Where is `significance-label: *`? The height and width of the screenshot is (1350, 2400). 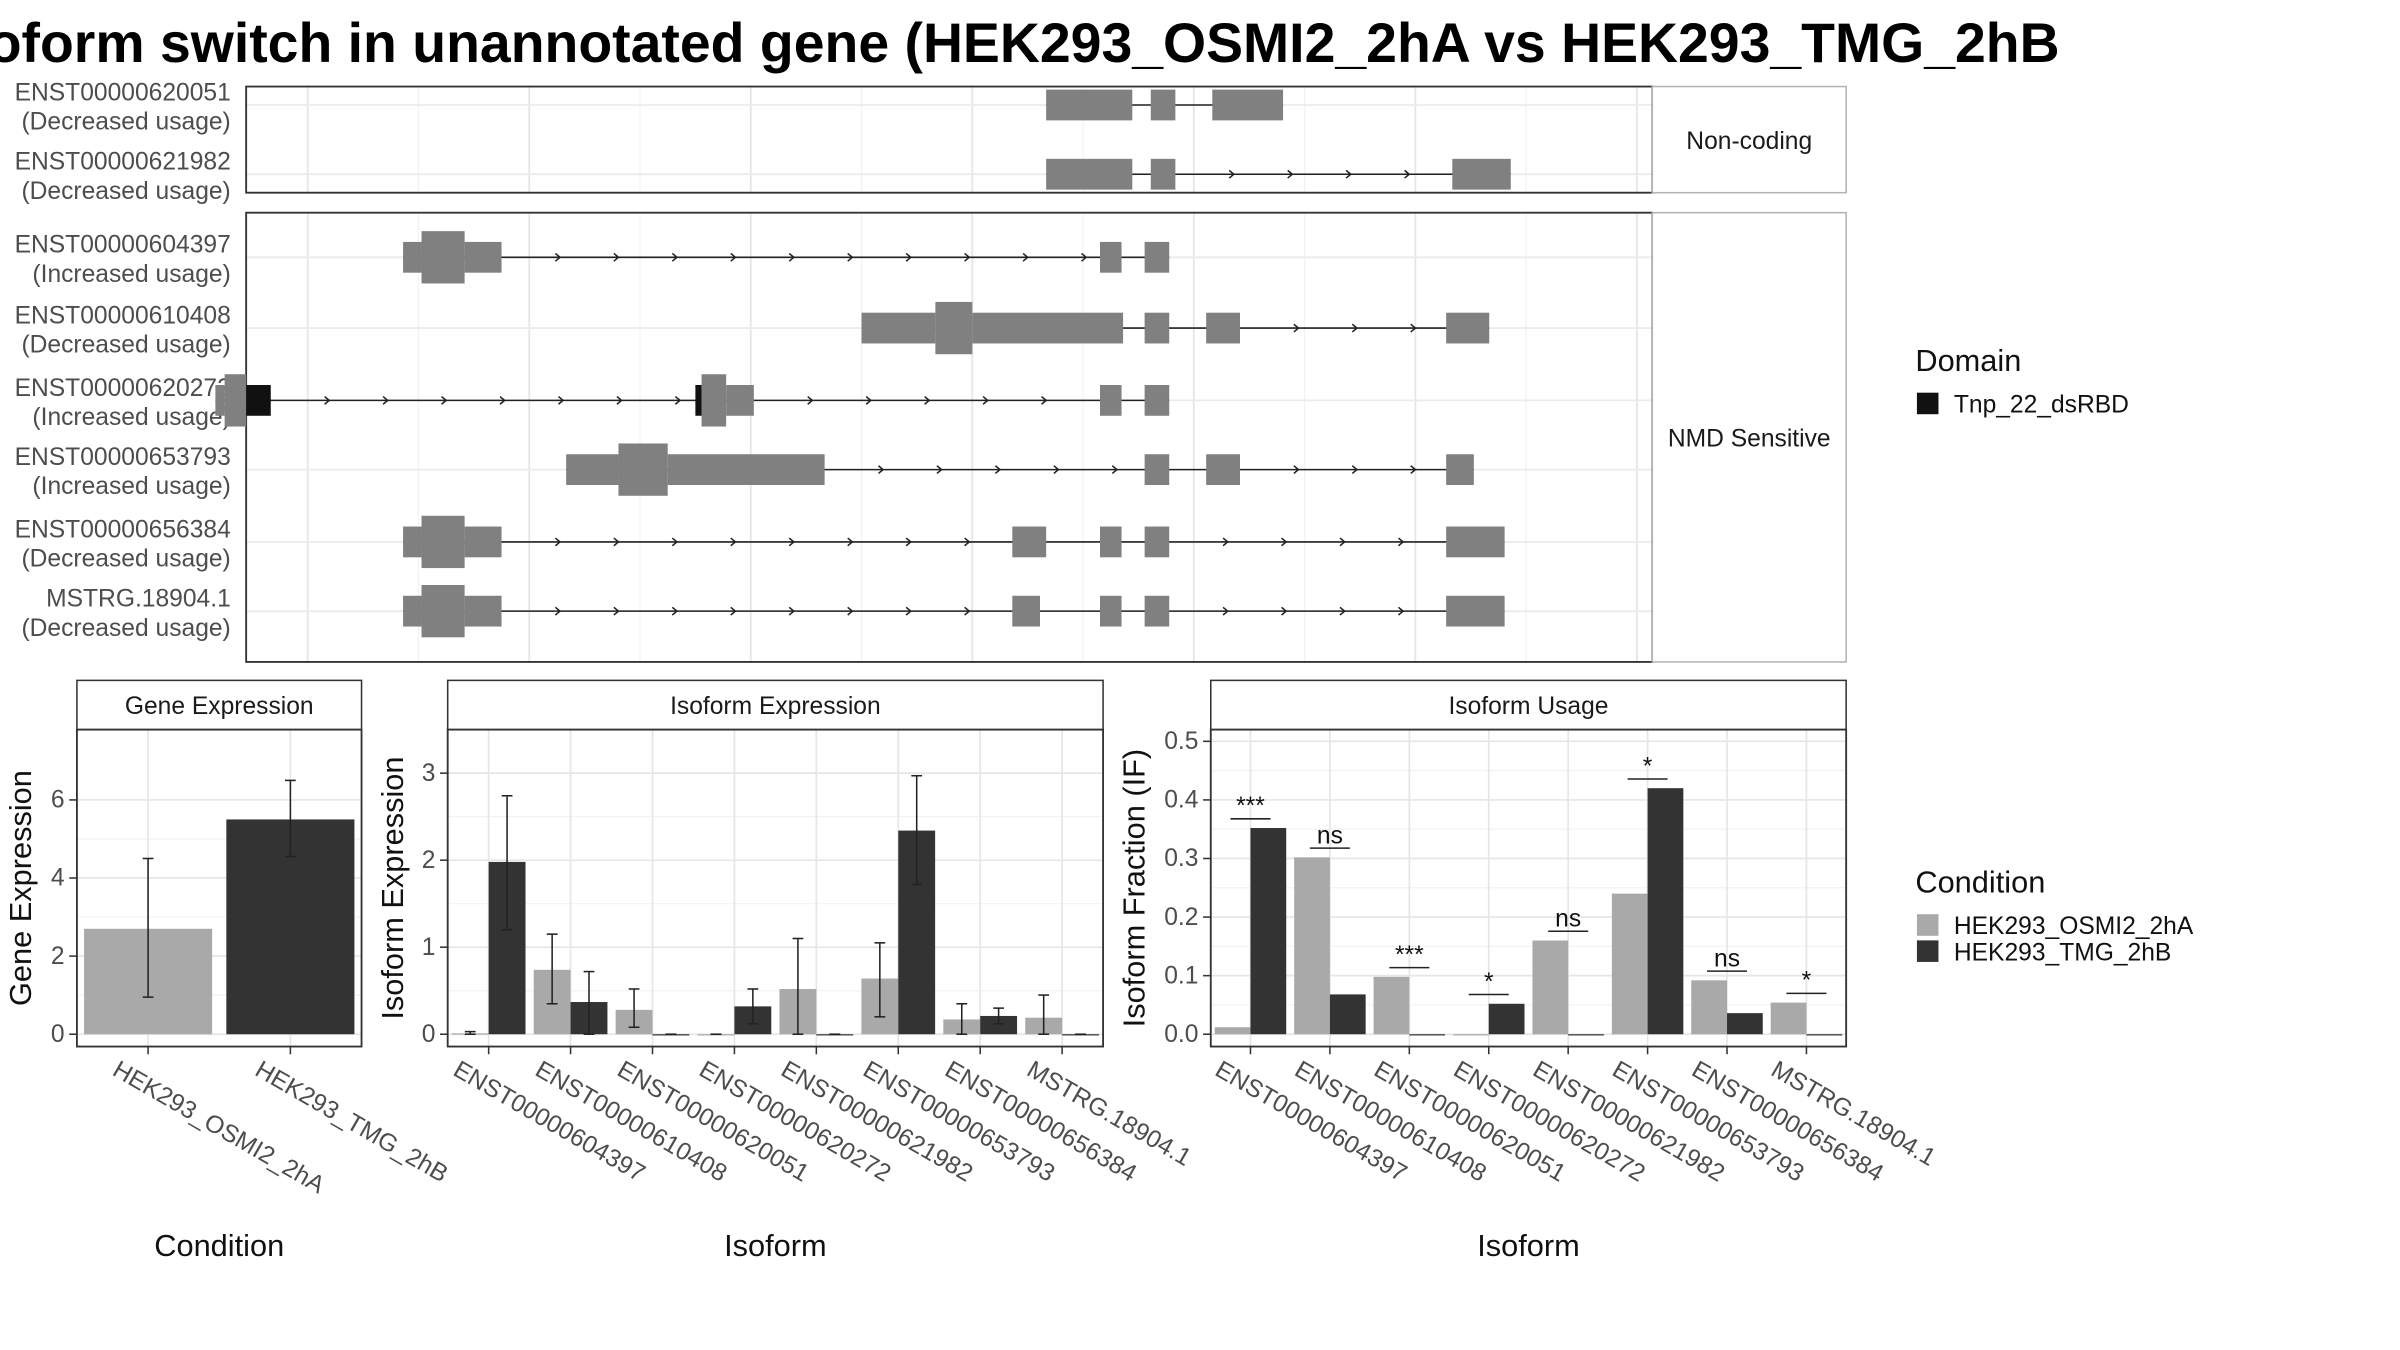 significance-label: * is located at coordinates (1648, 766).